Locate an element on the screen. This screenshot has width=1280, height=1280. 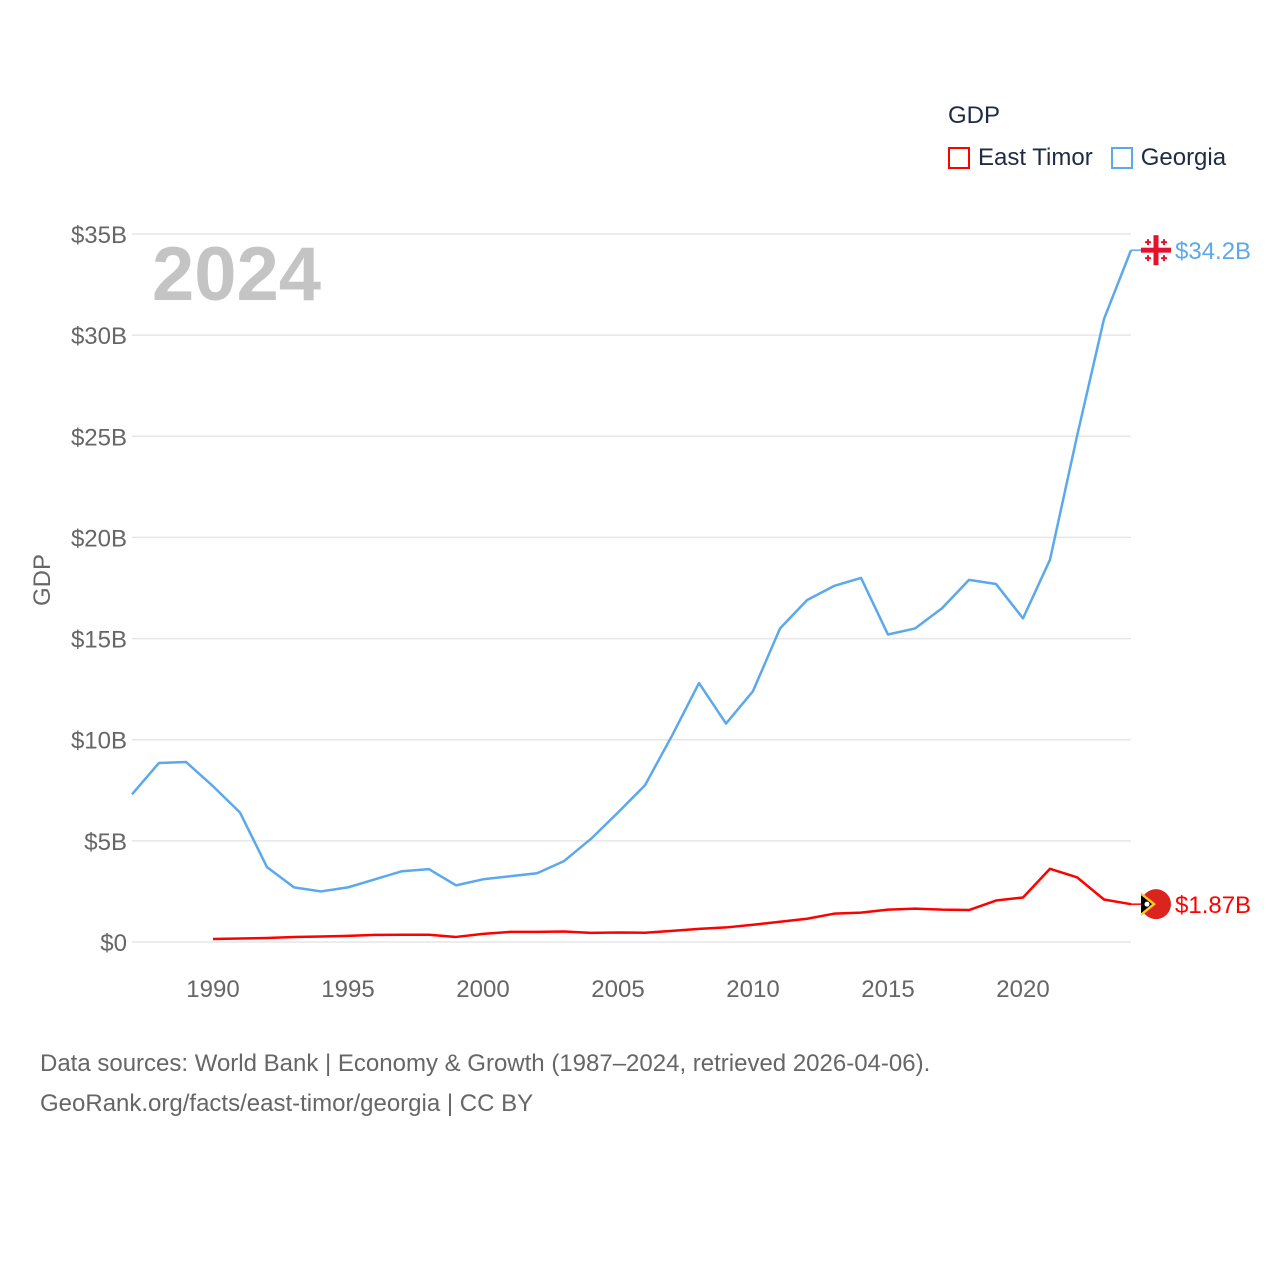
east-timor-flag-icon is located at coordinates (1156, 904).